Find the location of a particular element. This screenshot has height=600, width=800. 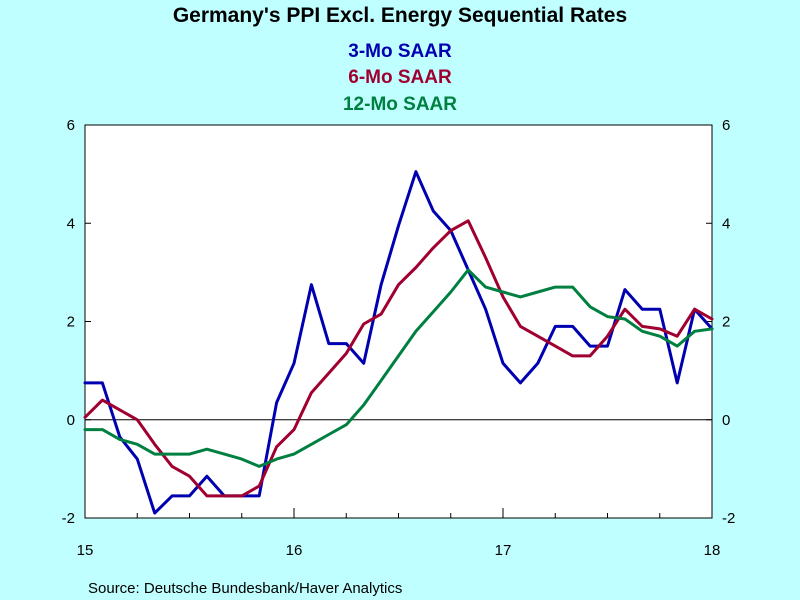

y-tick-right-label: 4 is located at coordinates (726, 223).